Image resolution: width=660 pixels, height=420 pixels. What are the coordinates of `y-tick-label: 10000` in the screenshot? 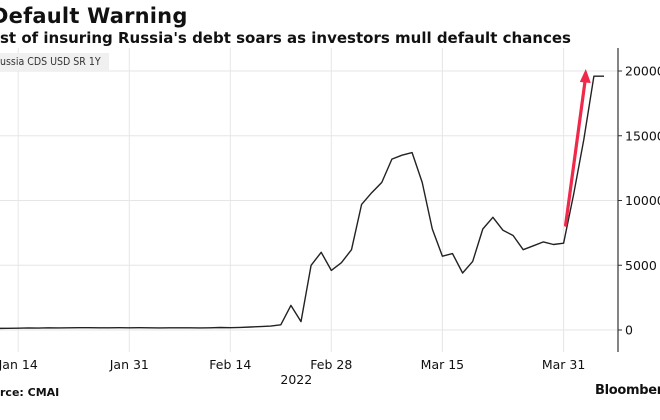 It's located at (642, 200).